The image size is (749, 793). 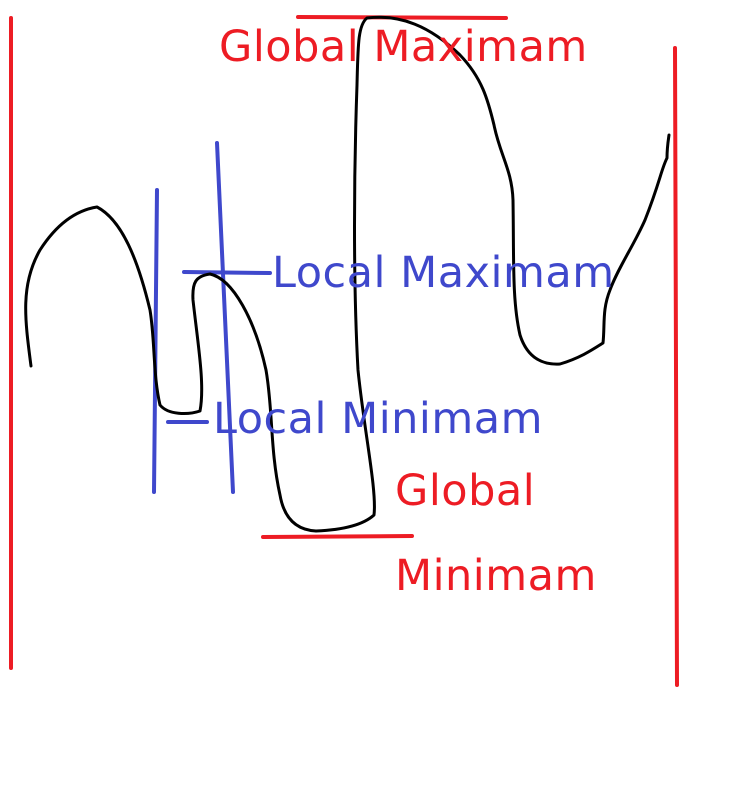 I want to click on global-minimum-label-line2: Minimam, so click(x=496, y=576).